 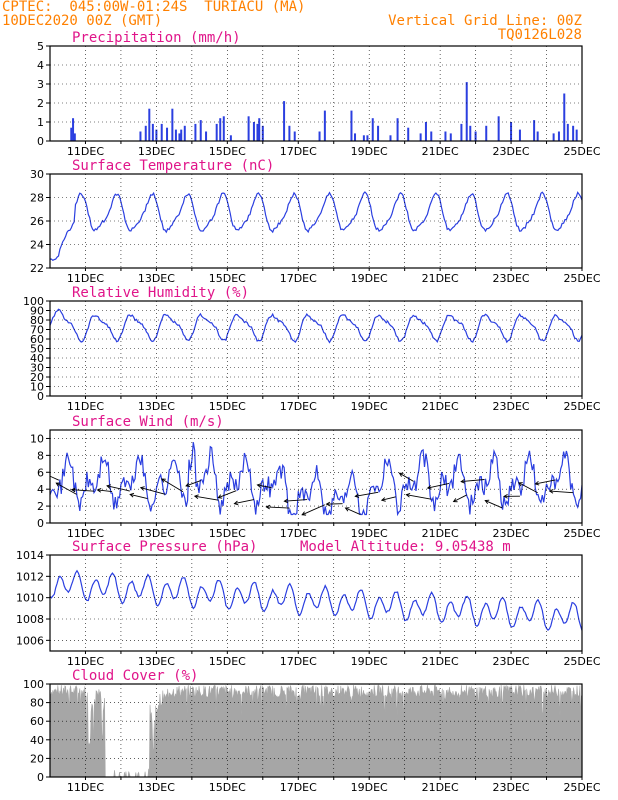 What do you see at coordinates (30, 598) in the screenshot?
I see `y-tick-label: 1010` at bounding box center [30, 598].